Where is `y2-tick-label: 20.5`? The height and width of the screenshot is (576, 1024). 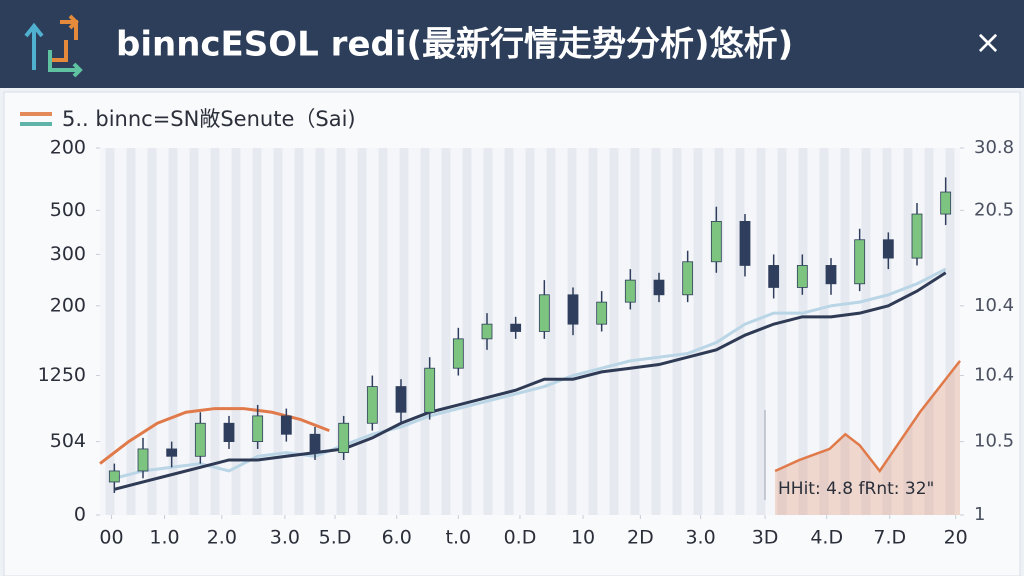 y2-tick-label: 20.5 is located at coordinates (994, 209).